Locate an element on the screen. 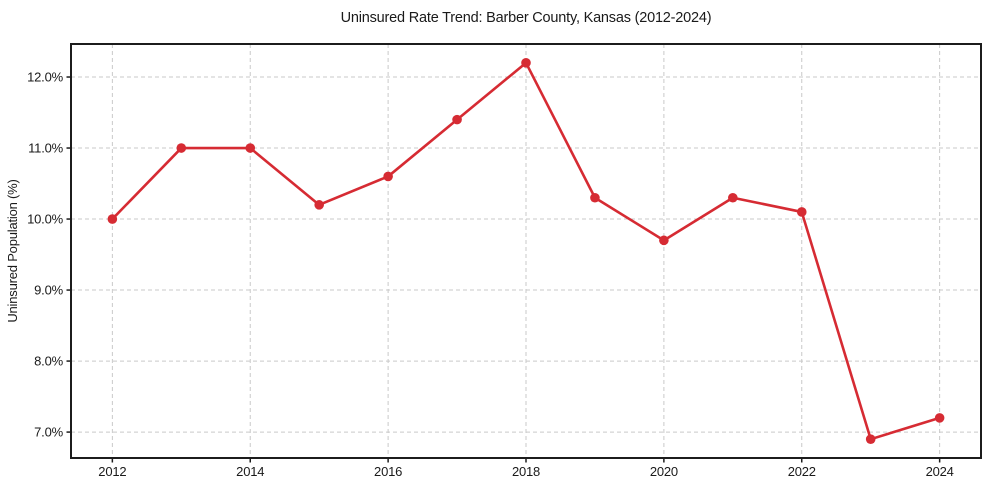 The width and height of the screenshot is (989, 490). y-tick-label: 11.0% is located at coordinates (46, 148).